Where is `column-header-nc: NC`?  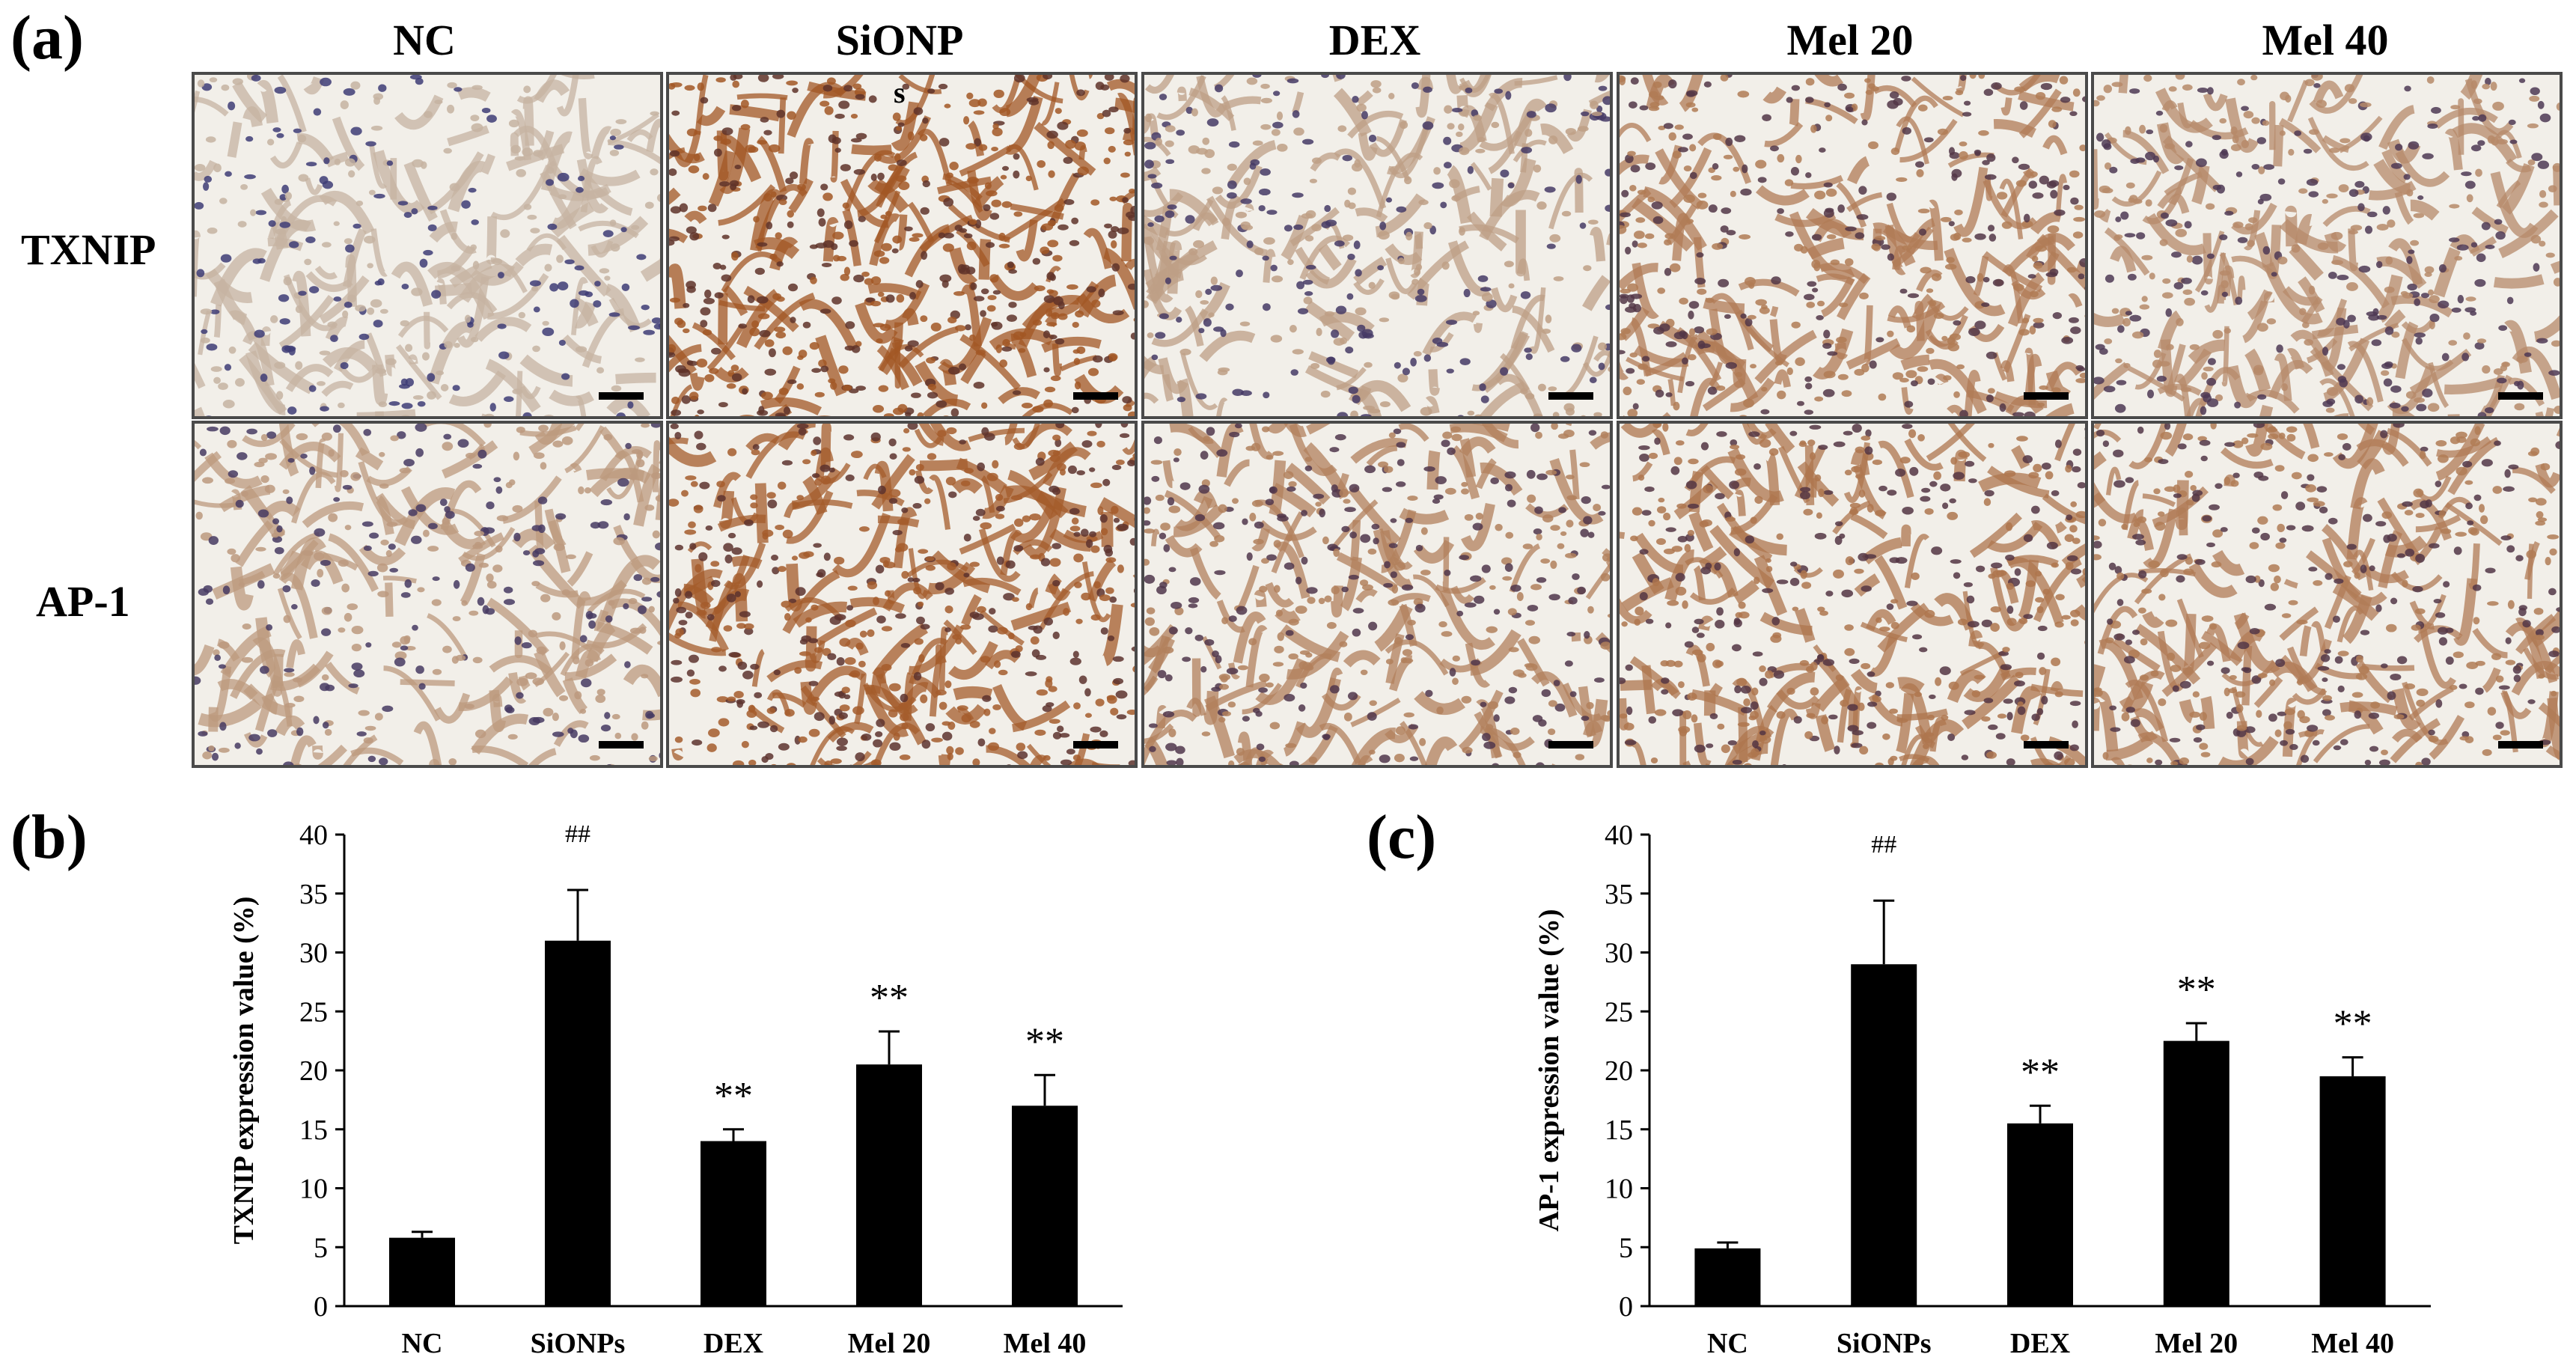 column-header-nc: NC is located at coordinates (424, 40).